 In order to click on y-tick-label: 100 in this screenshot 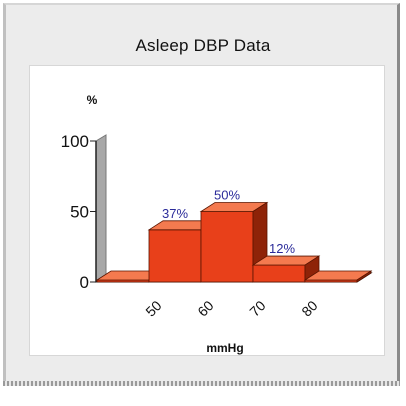, I will do `click(75, 141)`.